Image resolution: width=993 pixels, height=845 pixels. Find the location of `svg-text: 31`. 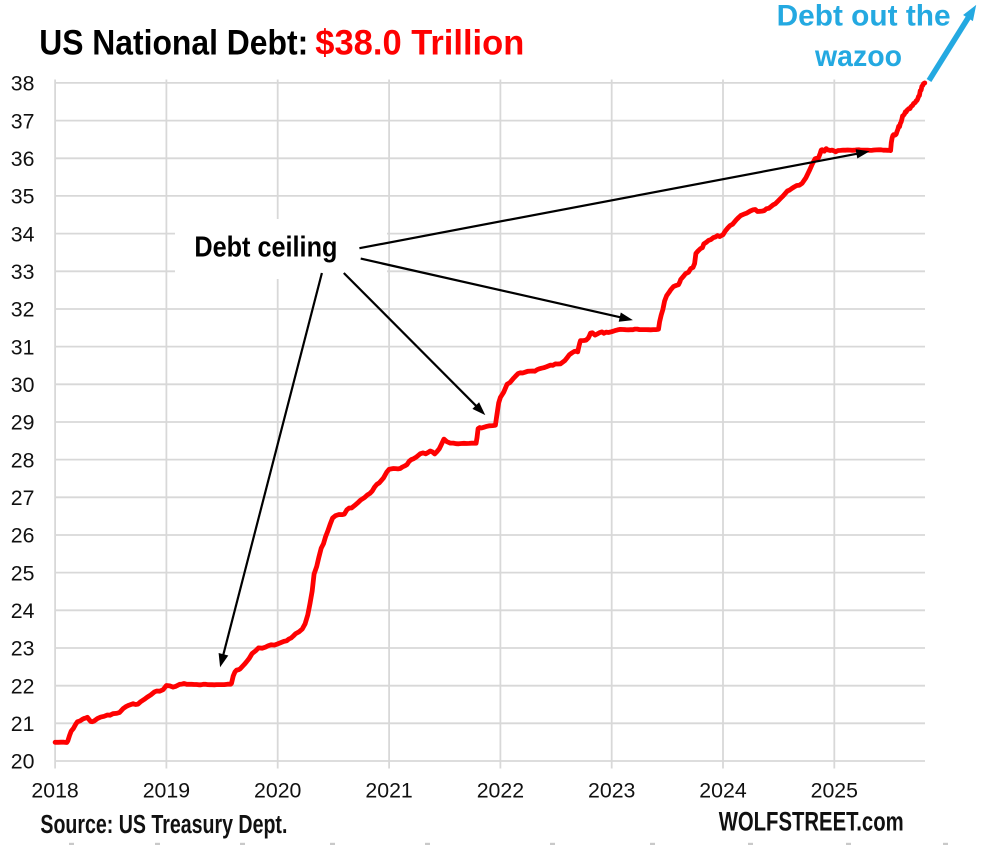

svg-text: 31 is located at coordinates (23, 347).